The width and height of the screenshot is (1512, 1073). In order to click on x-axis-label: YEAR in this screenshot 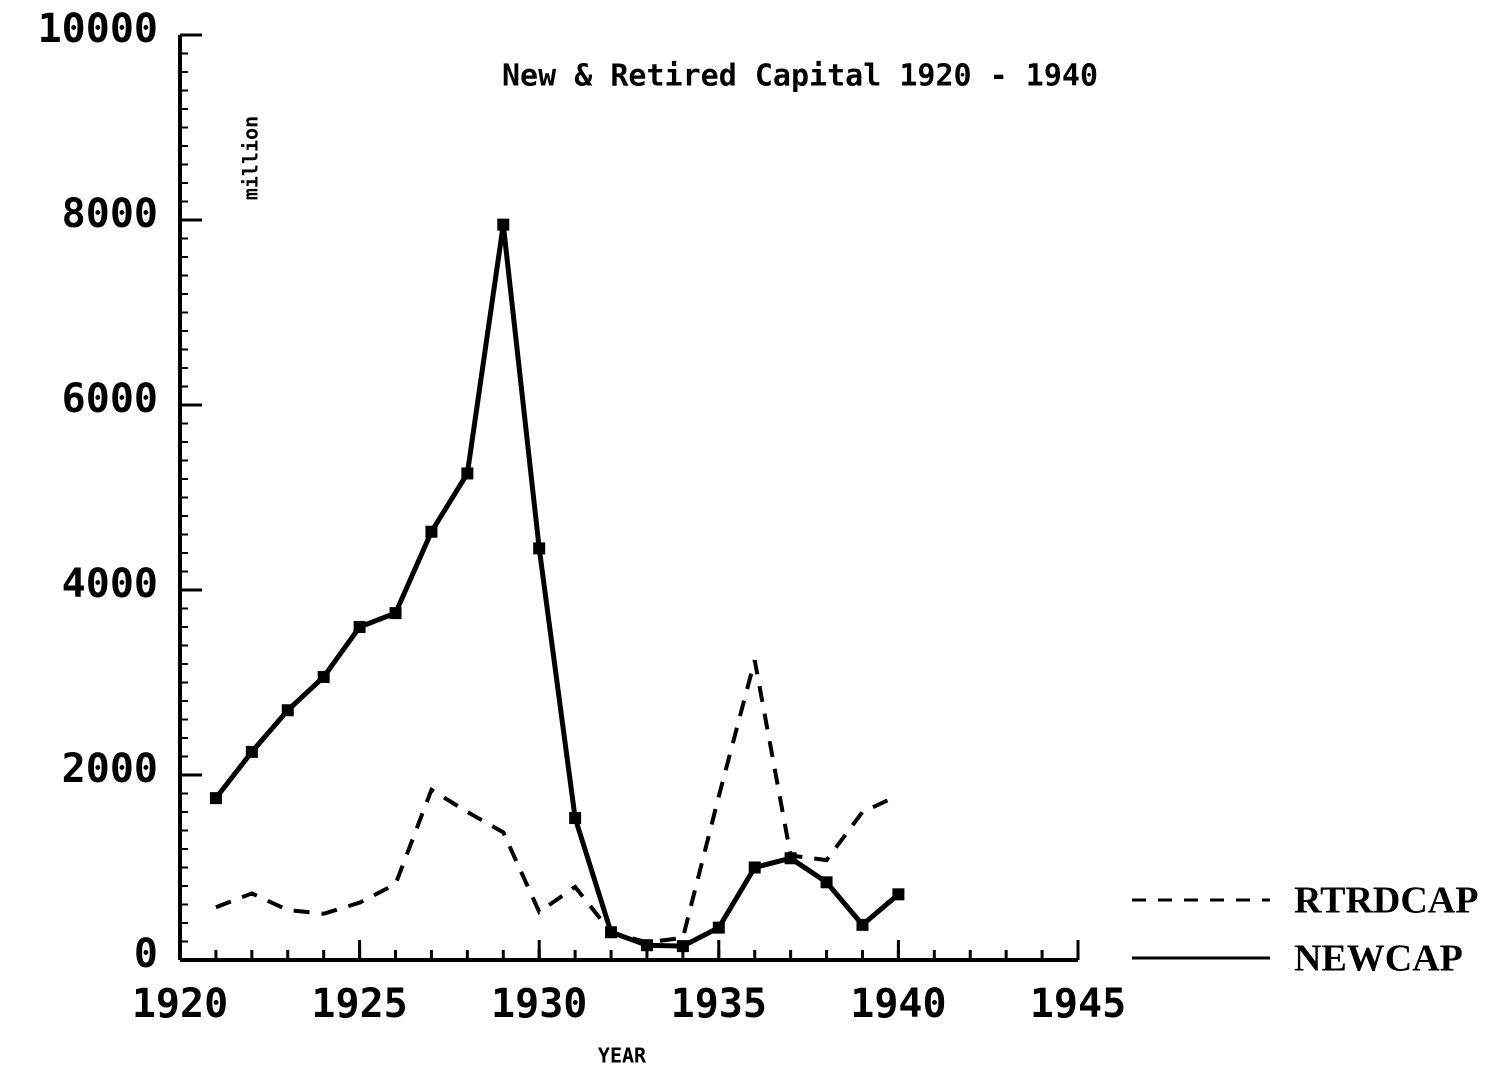, I will do `click(622, 1056)`.